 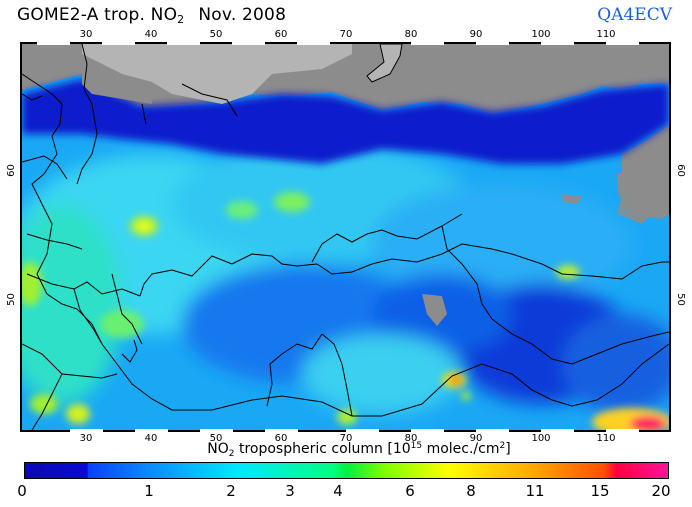 What do you see at coordinates (476, 34) in the screenshot?
I see `lon-tick-top: 90` at bounding box center [476, 34].